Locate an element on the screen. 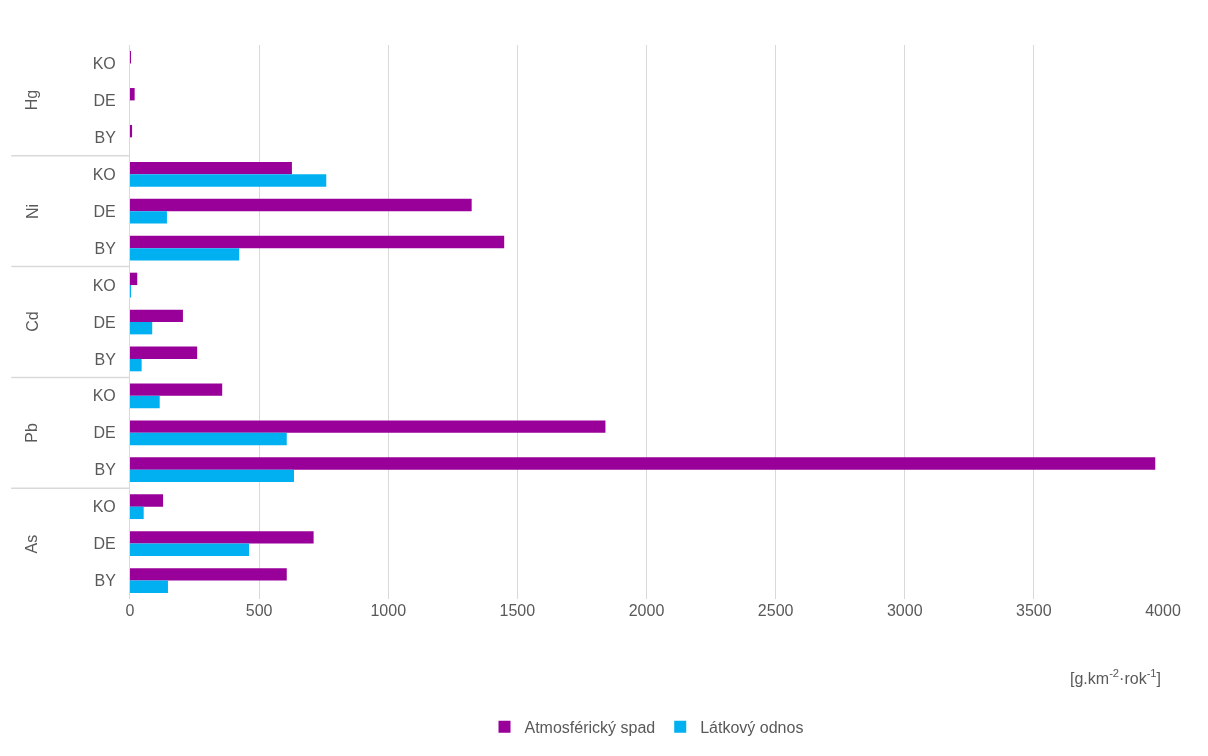 Image resolution: width=1208 pixels, height=756 pixels. text: Pb is located at coordinates (32, 432).